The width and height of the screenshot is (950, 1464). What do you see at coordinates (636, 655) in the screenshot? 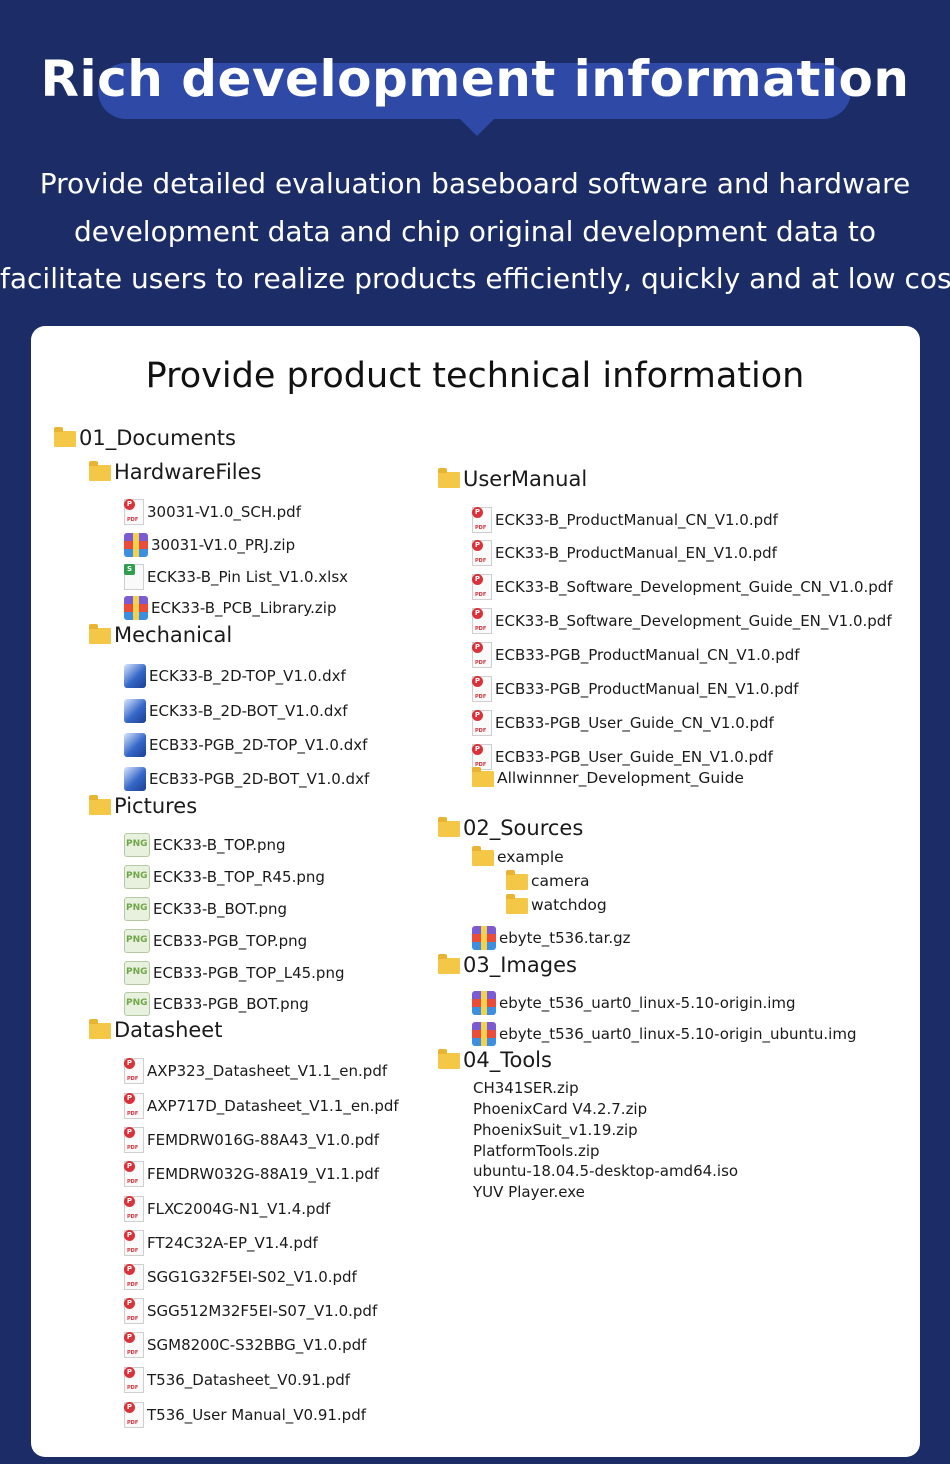
I see `file-item: PECB33-PGB_ProductManual_CN_V1.0.pdf` at bounding box center [636, 655].